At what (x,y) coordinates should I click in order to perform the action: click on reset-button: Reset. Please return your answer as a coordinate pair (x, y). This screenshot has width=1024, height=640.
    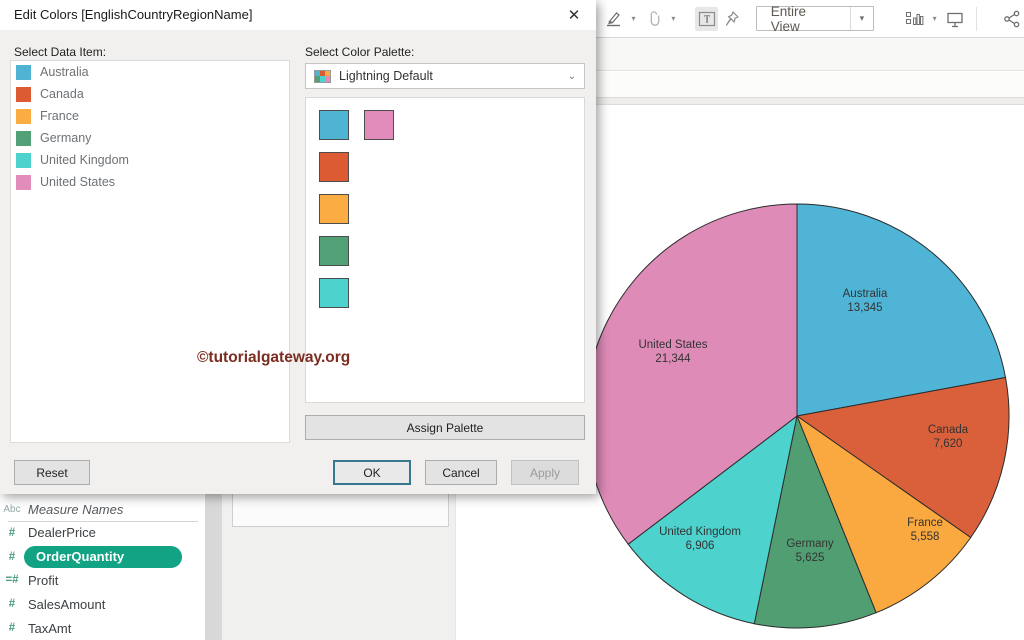
    Looking at the image, I should click on (52, 472).